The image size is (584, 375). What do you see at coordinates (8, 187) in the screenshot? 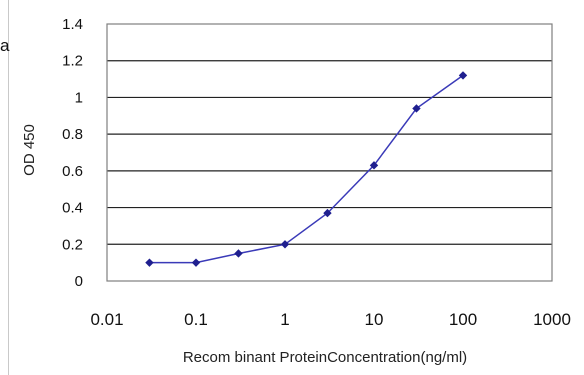
I see `frame-border` at bounding box center [8, 187].